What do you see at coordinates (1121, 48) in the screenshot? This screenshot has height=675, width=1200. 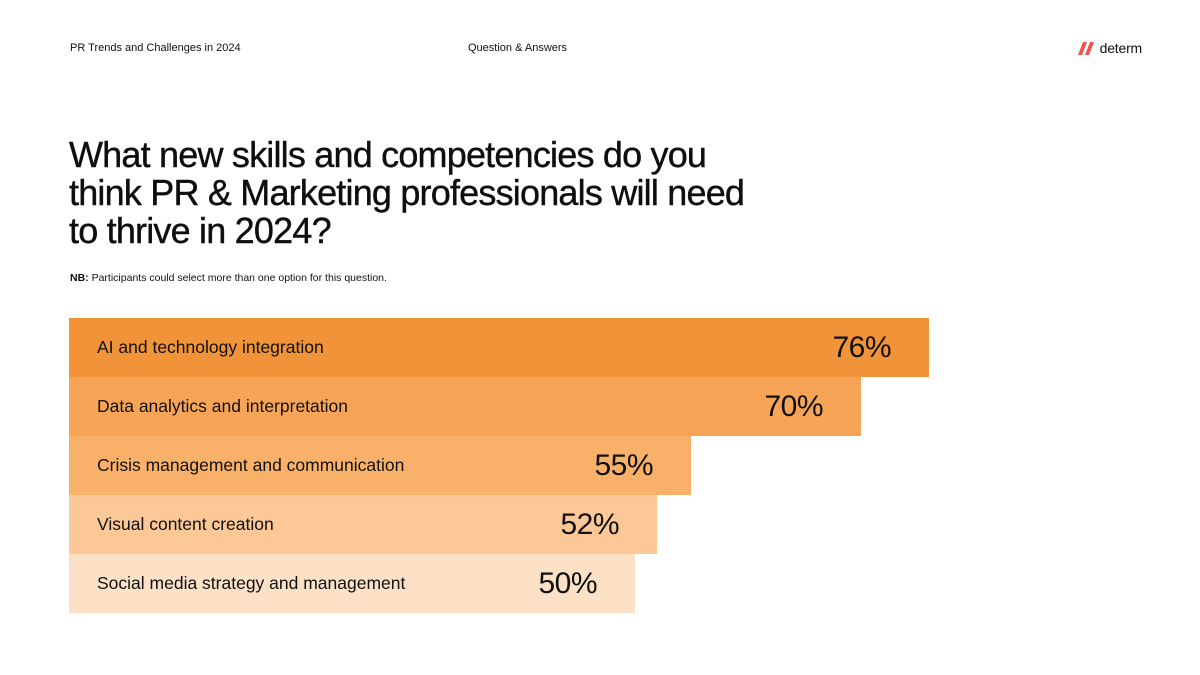 I see `brand-name: determ` at bounding box center [1121, 48].